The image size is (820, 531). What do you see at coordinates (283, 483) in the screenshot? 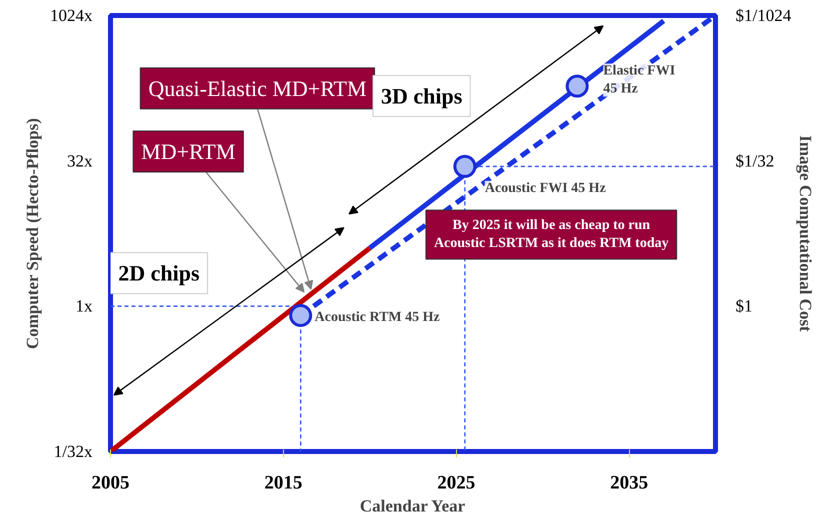
I see `x-tick-label: 2015` at bounding box center [283, 483].